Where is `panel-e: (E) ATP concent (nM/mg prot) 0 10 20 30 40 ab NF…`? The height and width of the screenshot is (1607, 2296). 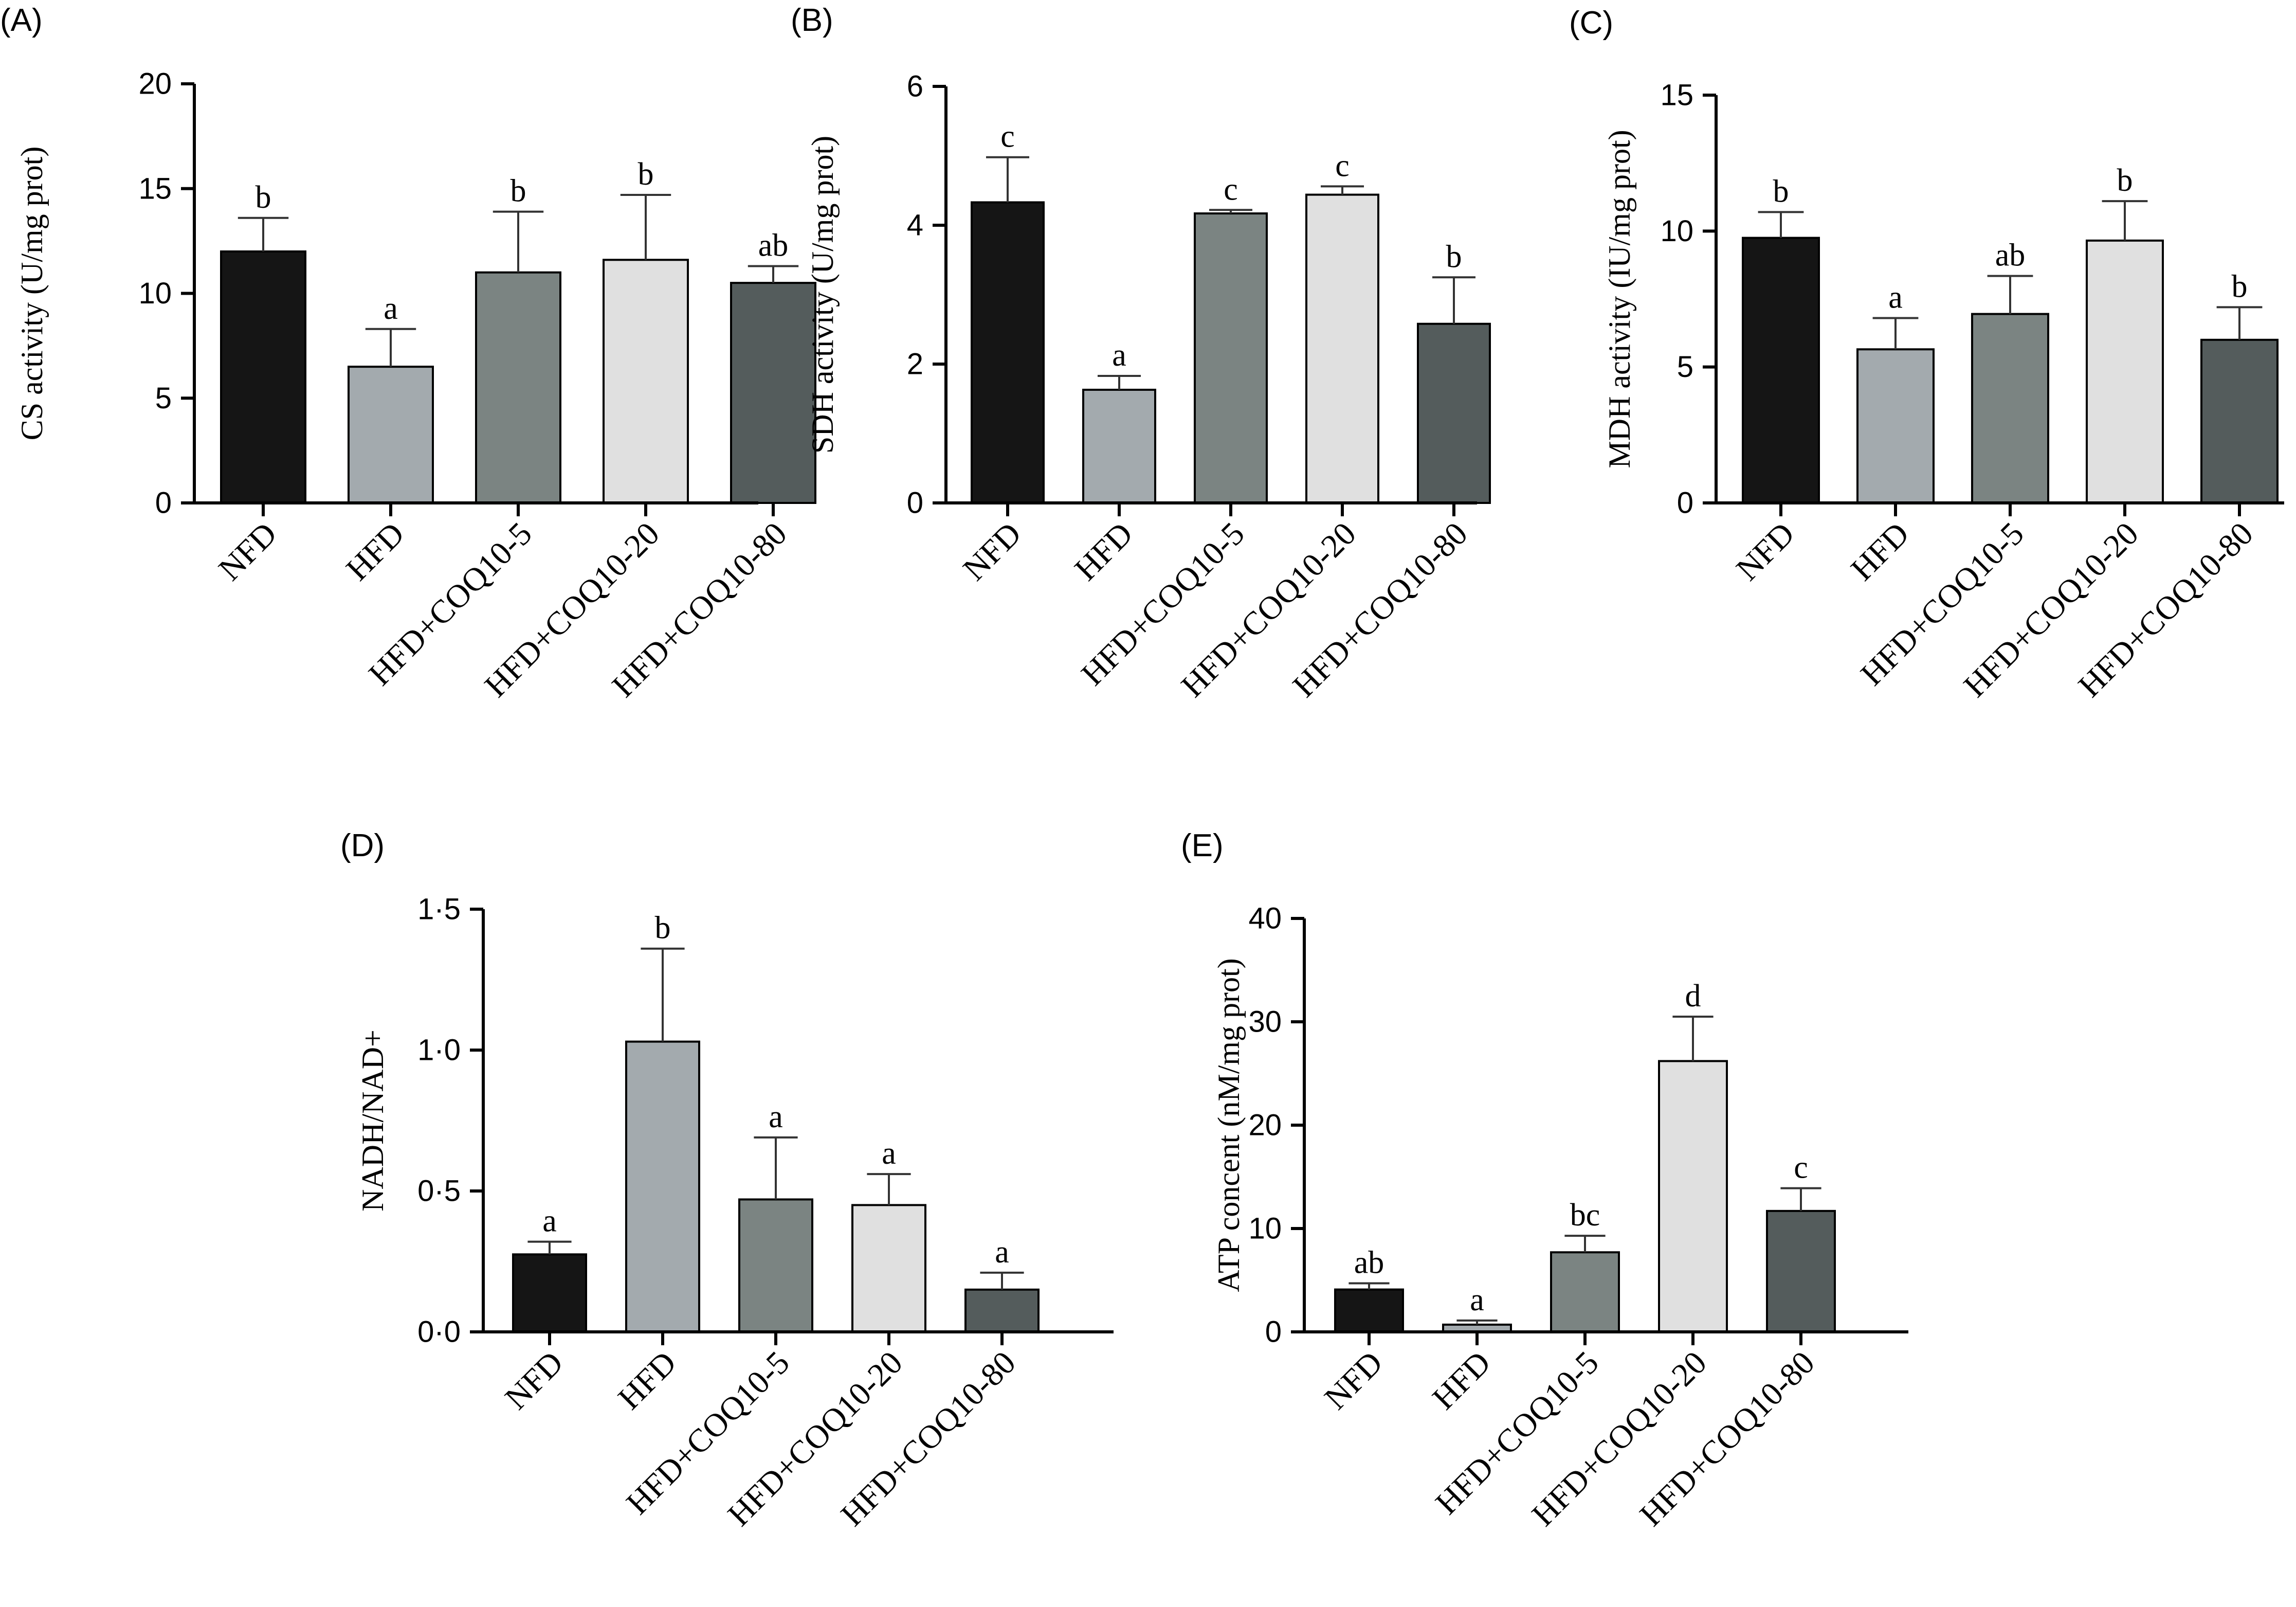
panel-e: (E) ATP concent (nM/mg prot) 0 10 20 30 40 ab NF… is located at coordinates (1545, 1180).